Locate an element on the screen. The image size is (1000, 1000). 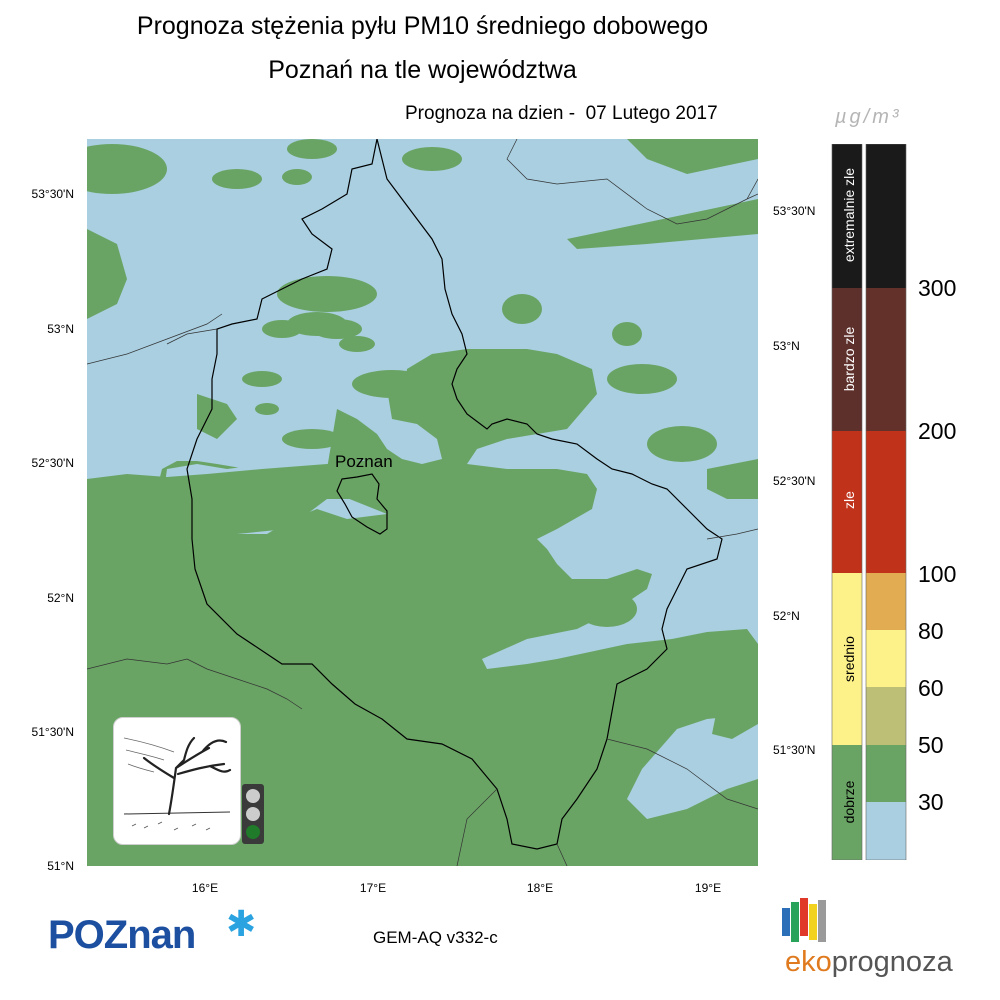
legend-category-label: srednio is located at coordinates (849, 659).